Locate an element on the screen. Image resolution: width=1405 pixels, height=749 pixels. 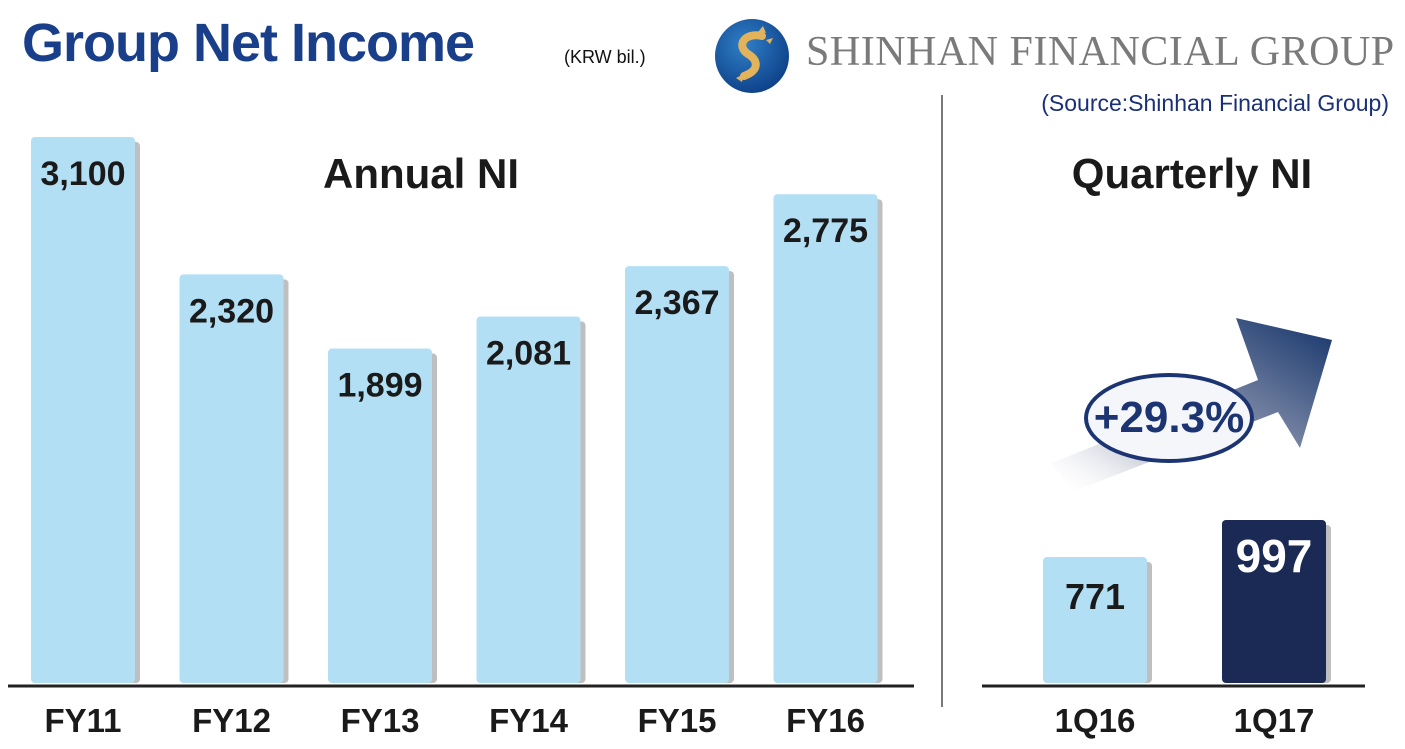
data-label-FY11: 3,100 is located at coordinates (82, 174).